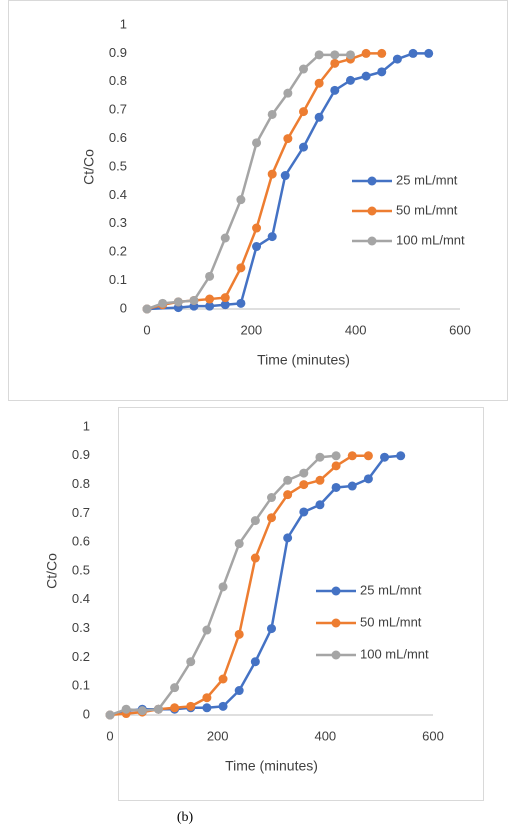 This screenshot has width=509, height=832. I want to click on y-axis-title: Ct/Co, so click(52, 571).